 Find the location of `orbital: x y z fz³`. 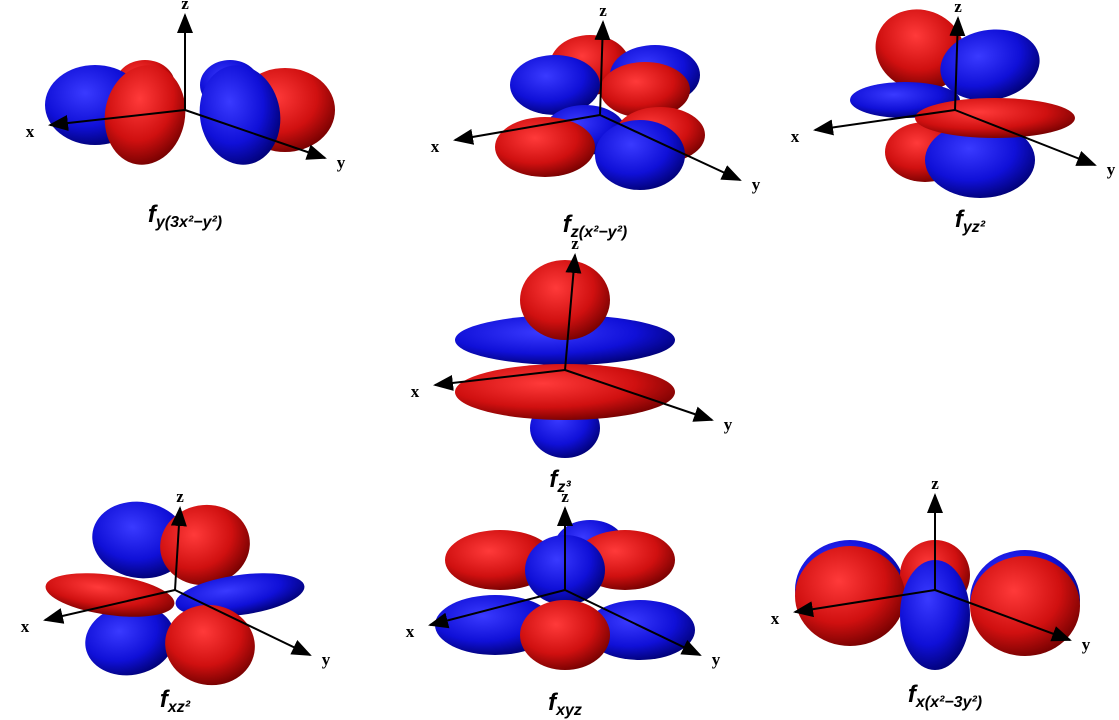

orbital: x y z fz³ is located at coordinates (572, 365).